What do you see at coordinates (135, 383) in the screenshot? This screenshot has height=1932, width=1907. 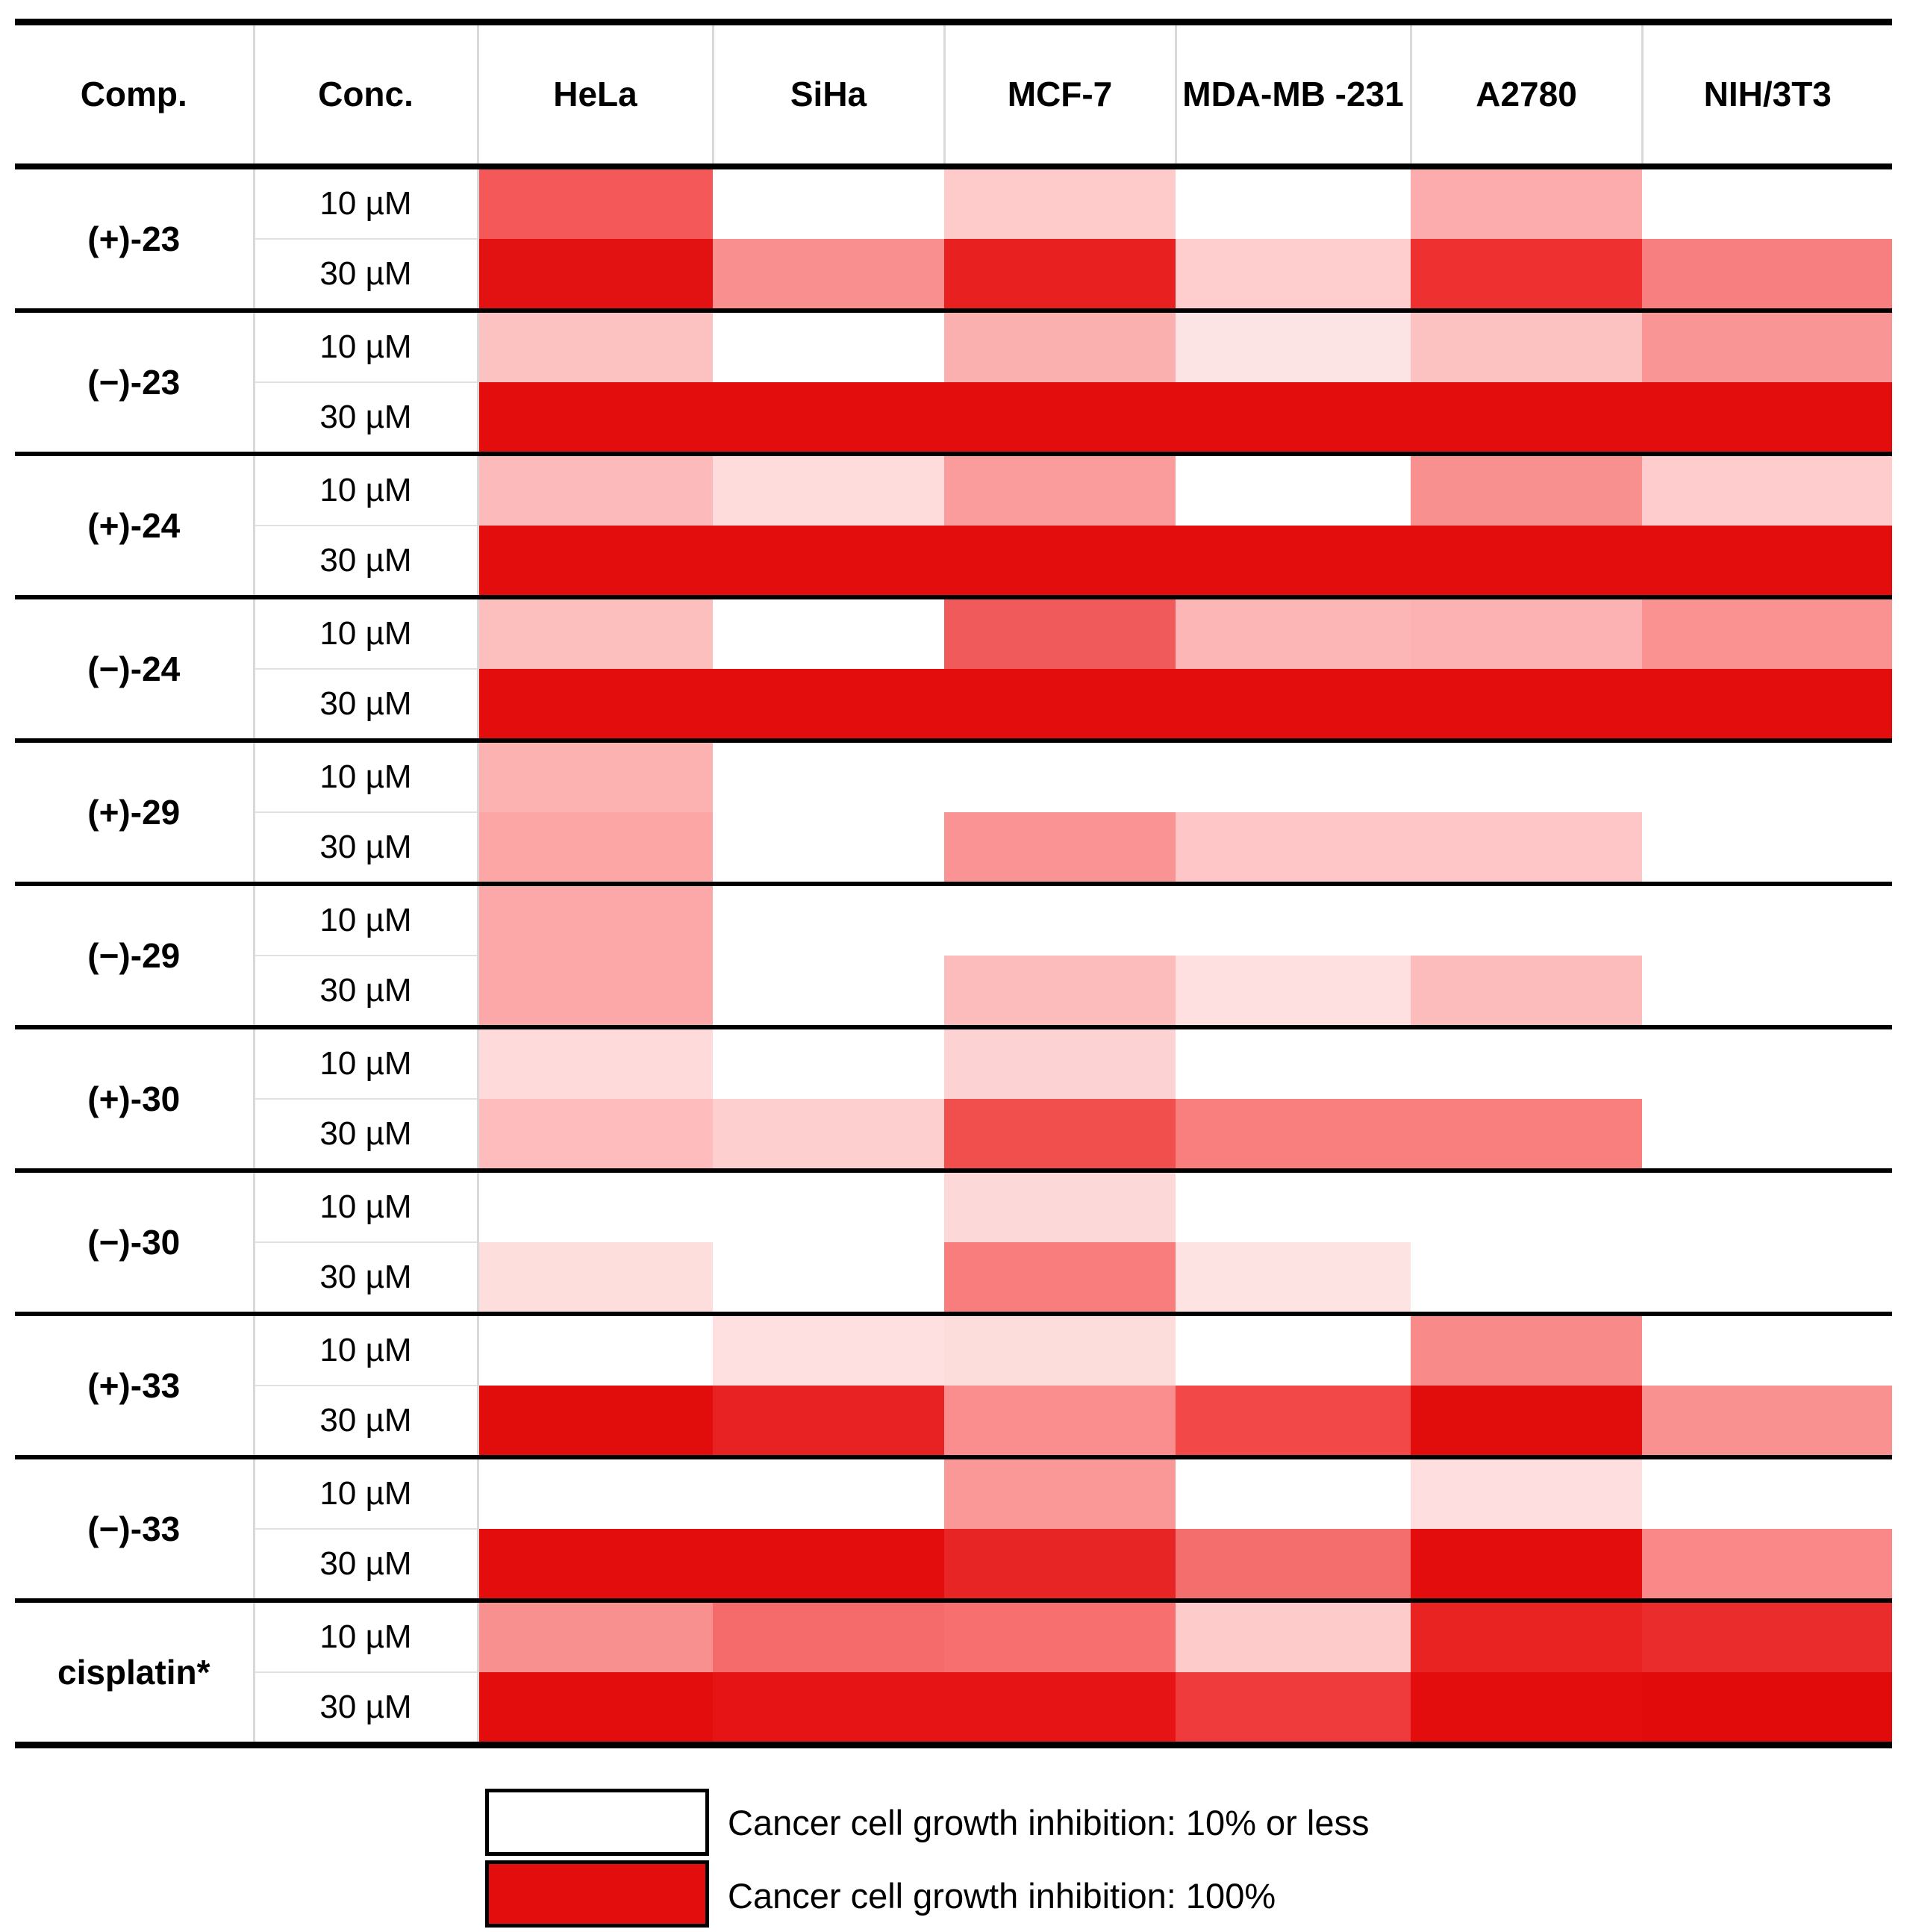 I see `compound-label: (−)-23` at bounding box center [135, 383].